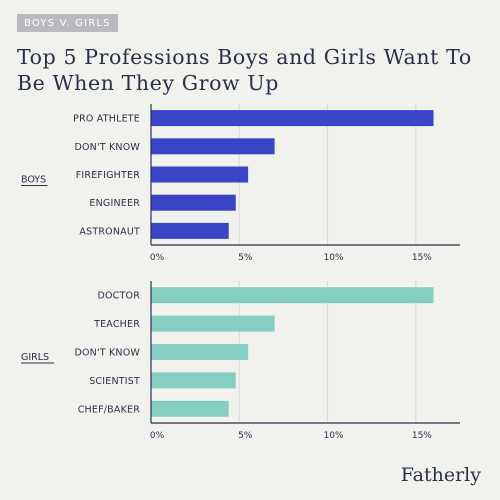 This screenshot has width=500, height=500. I want to click on boys-category-label-2: FIREFIGHTER, so click(108, 175).